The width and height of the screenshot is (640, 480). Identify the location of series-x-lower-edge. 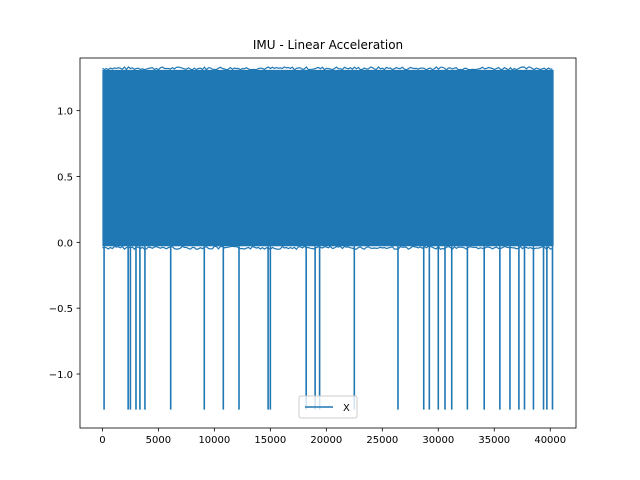
(327, 248).